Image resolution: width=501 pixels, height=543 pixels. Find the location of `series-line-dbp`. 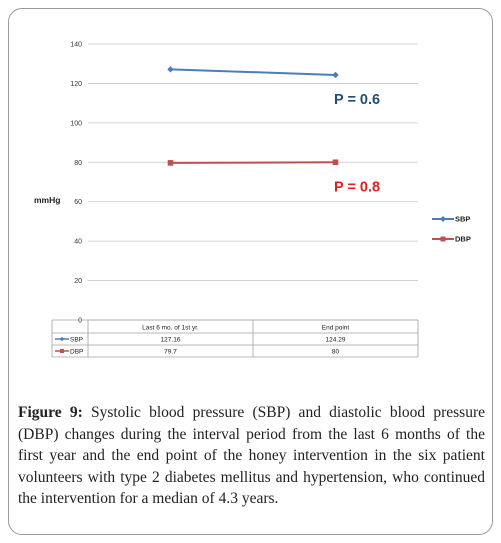

series-line-dbp is located at coordinates (253, 162).